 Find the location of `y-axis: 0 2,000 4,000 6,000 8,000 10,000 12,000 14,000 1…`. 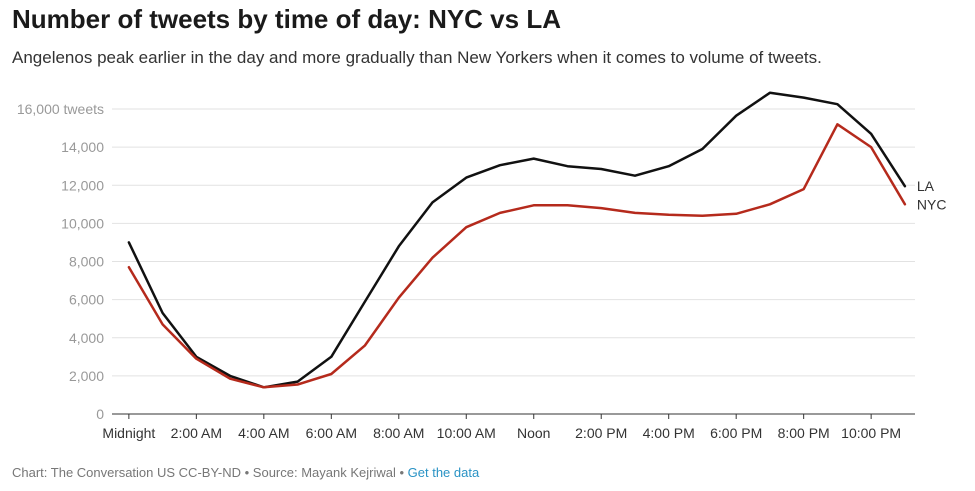

y-axis: 0 2,000 4,000 6,000 8,000 10,000 12,000 14,000 1… is located at coordinates (60, 261).